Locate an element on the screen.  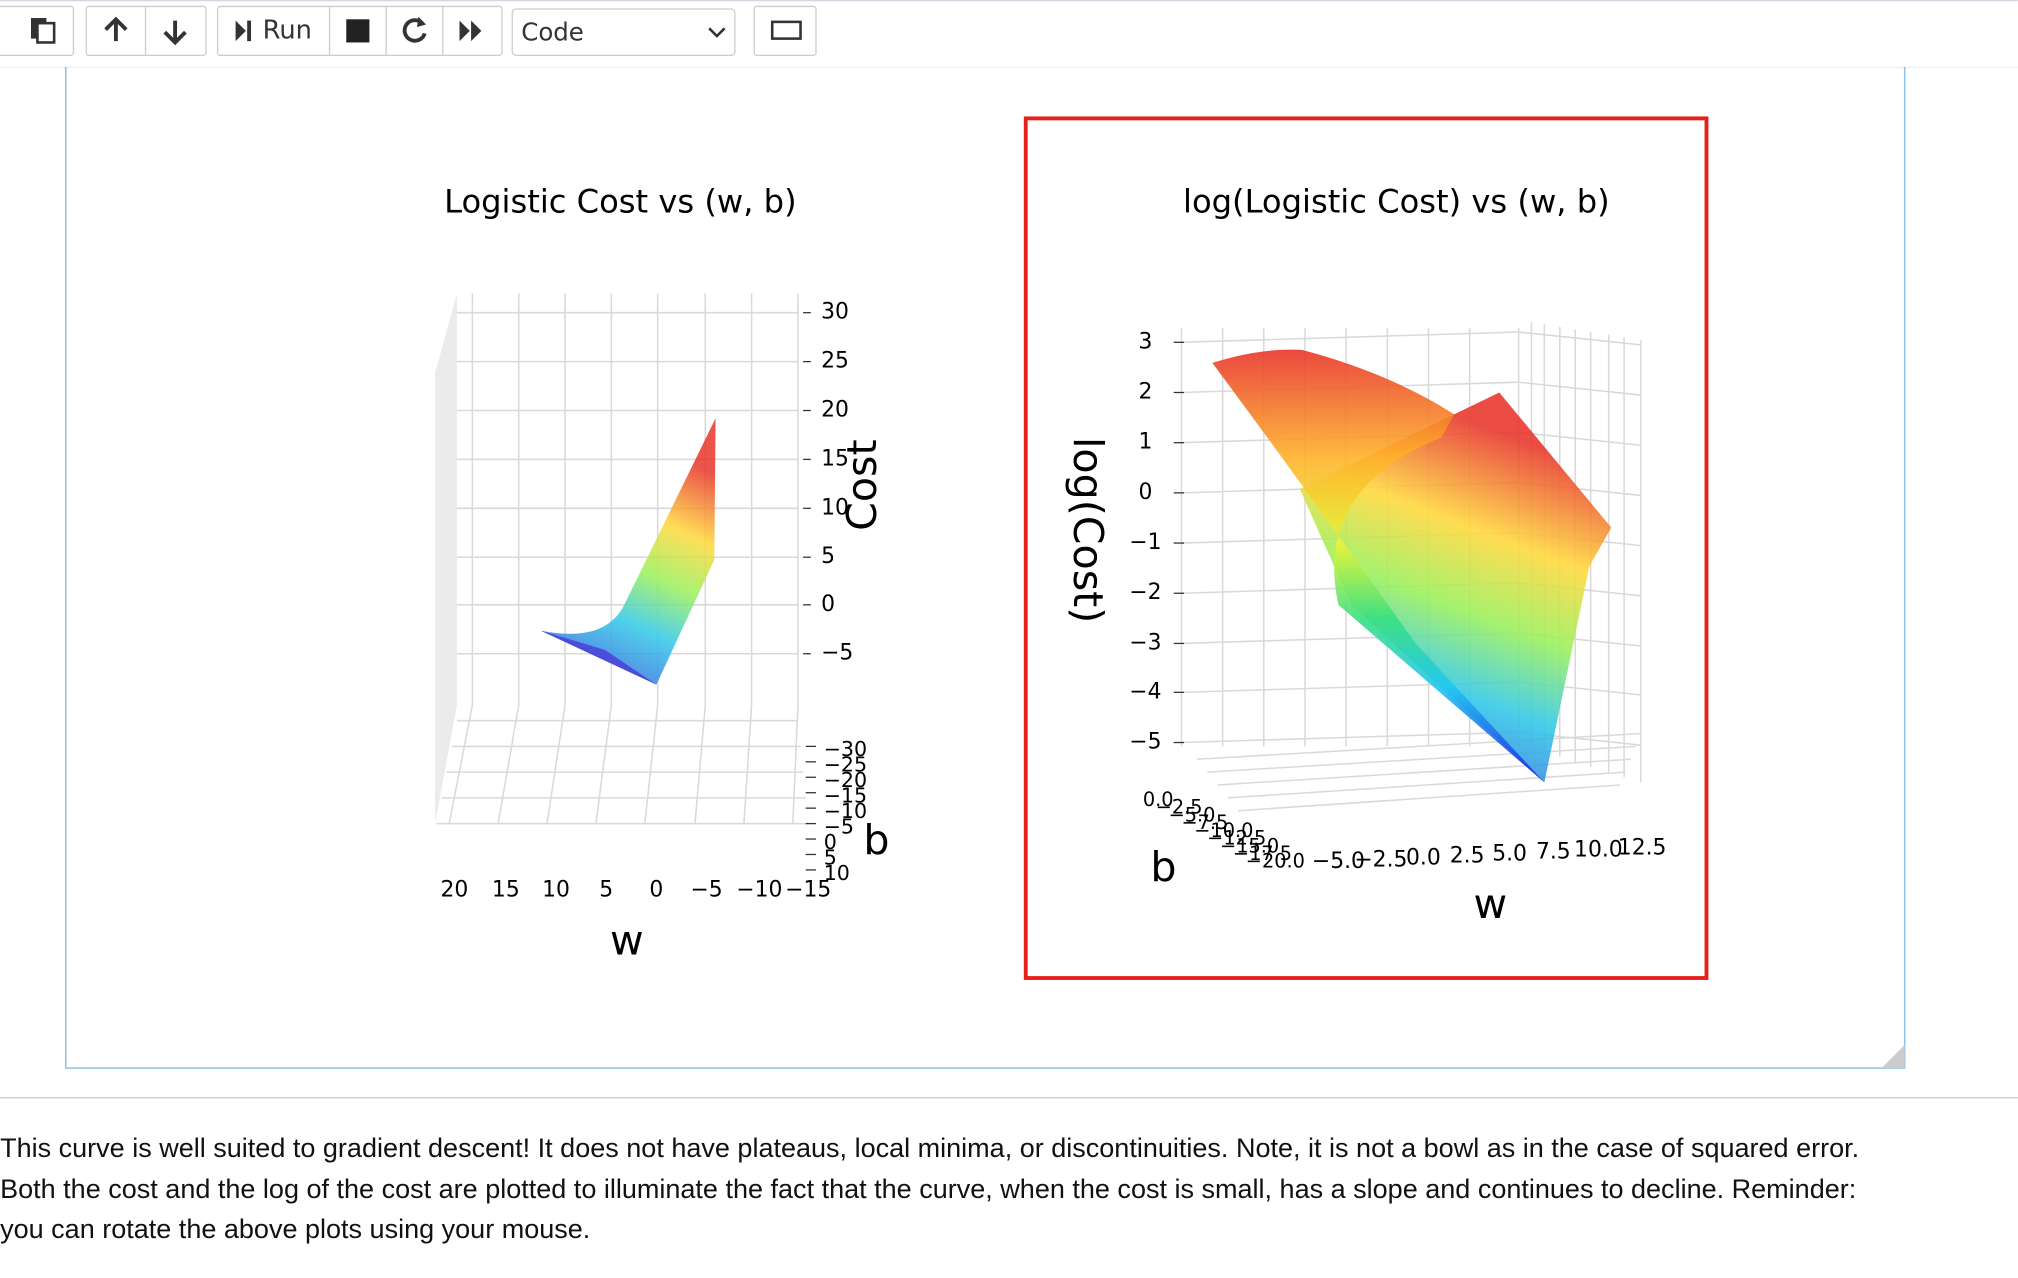
z-tick-label: 3 is located at coordinates (1145, 341).